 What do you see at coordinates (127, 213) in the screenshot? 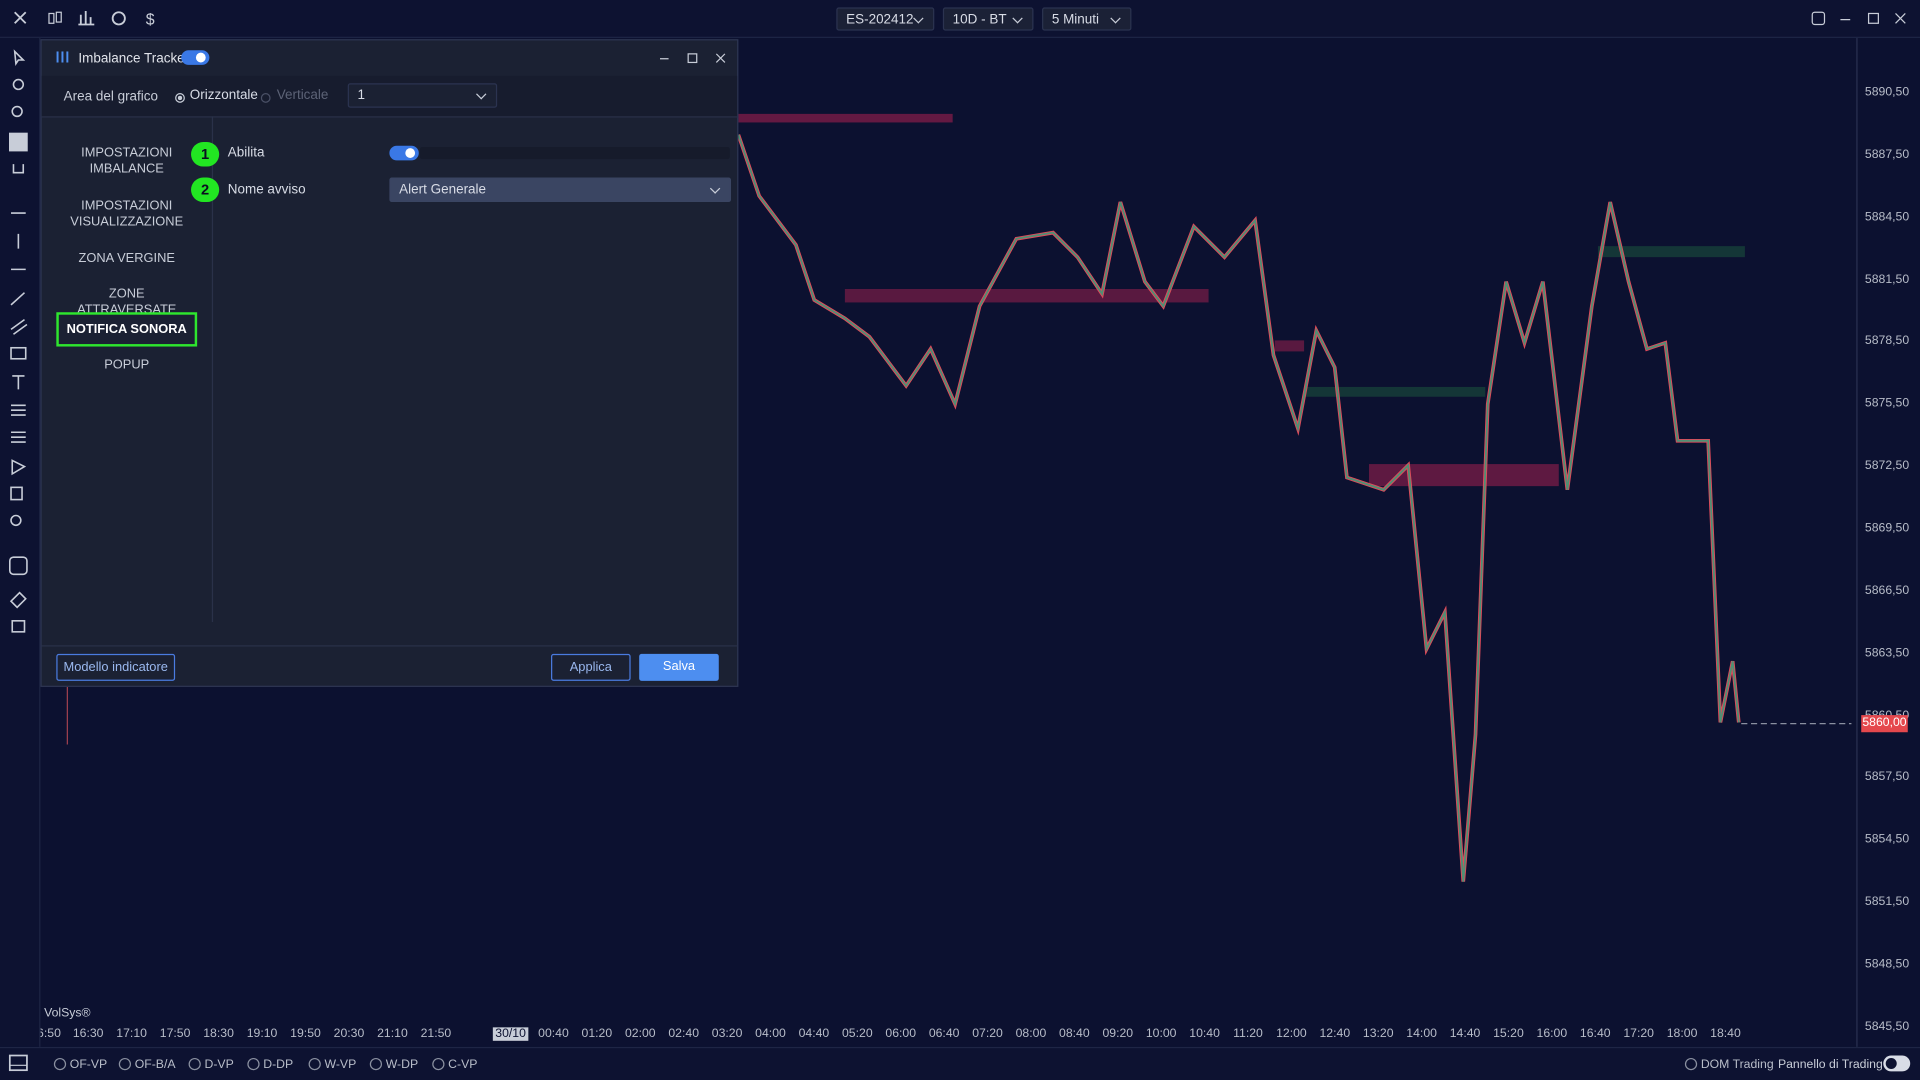
I see `nav-item: IMPOSTAZIONI VISUALIZZAZIONE` at bounding box center [127, 213].